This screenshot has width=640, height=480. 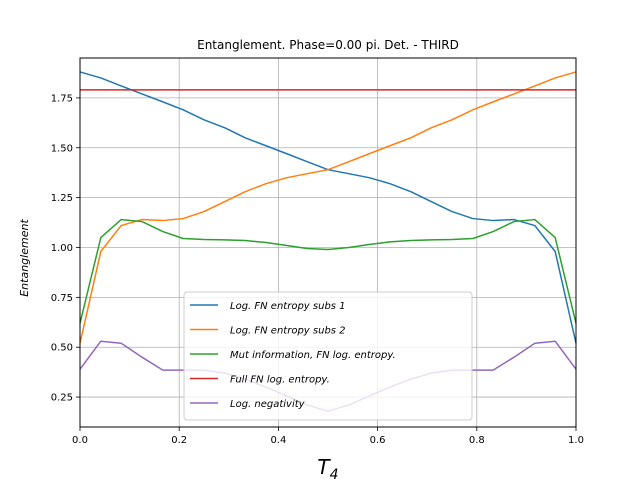 I want to click on y-tick-label: 1.75, so click(x=62, y=98).